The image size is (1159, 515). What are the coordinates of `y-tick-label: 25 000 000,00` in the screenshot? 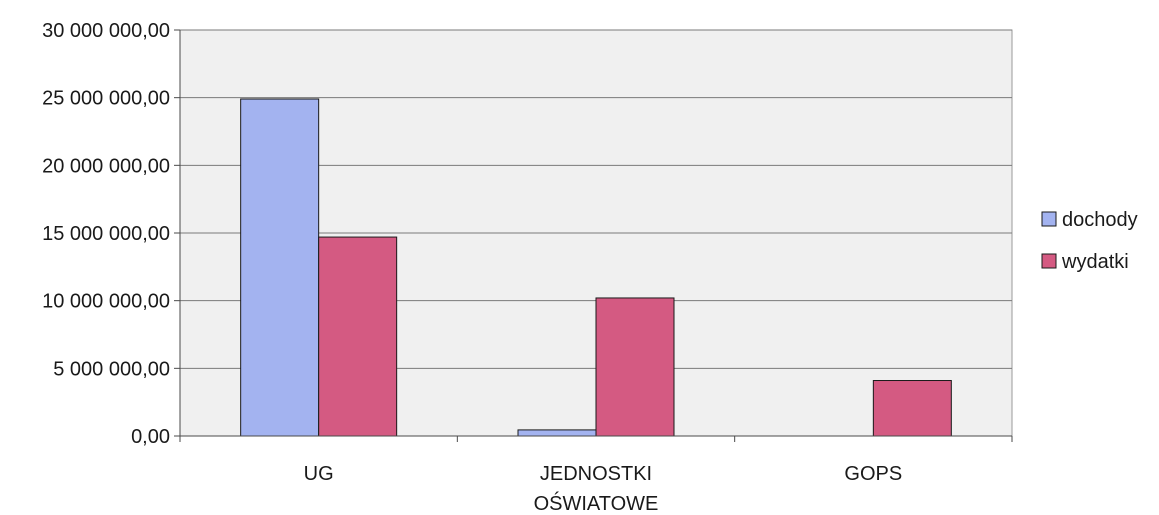 It's located at (106, 99).